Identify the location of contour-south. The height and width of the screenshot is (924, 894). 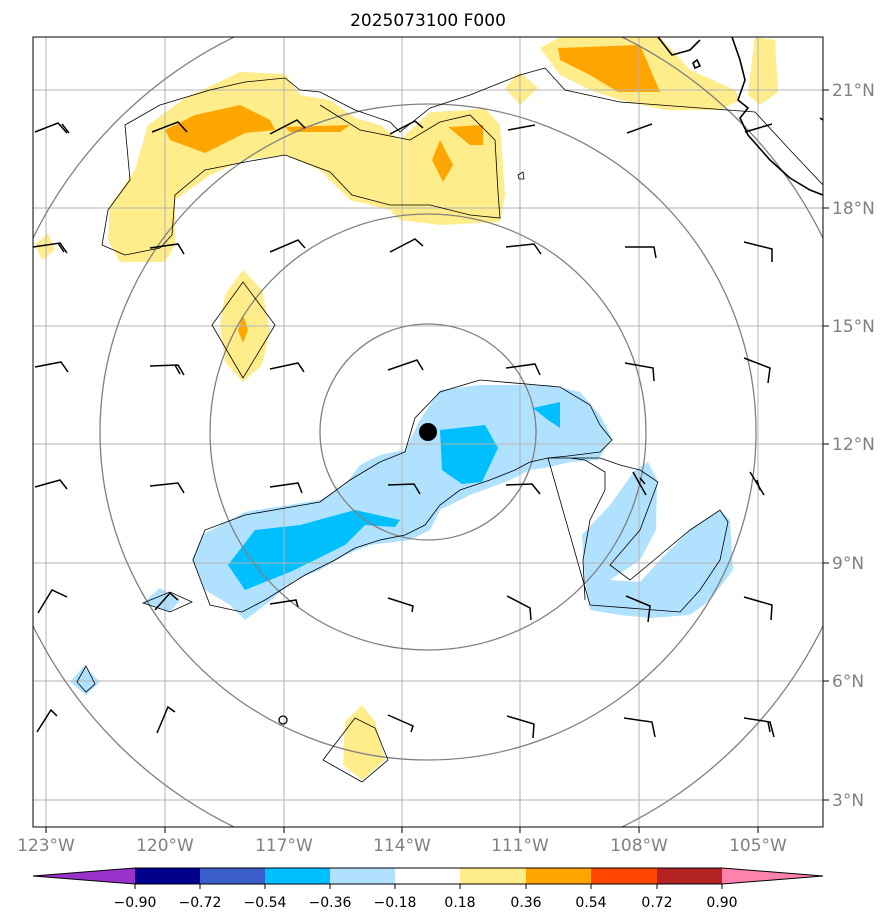
(355, 750).